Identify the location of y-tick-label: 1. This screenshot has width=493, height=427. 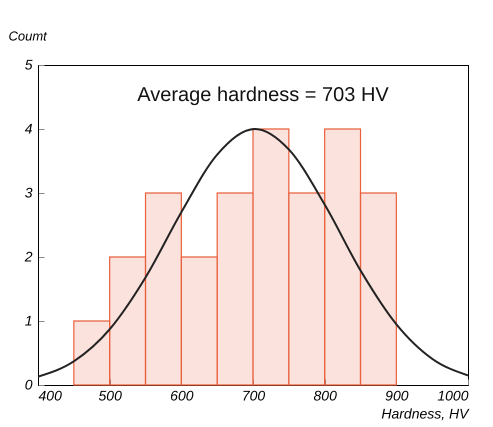
(28, 320).